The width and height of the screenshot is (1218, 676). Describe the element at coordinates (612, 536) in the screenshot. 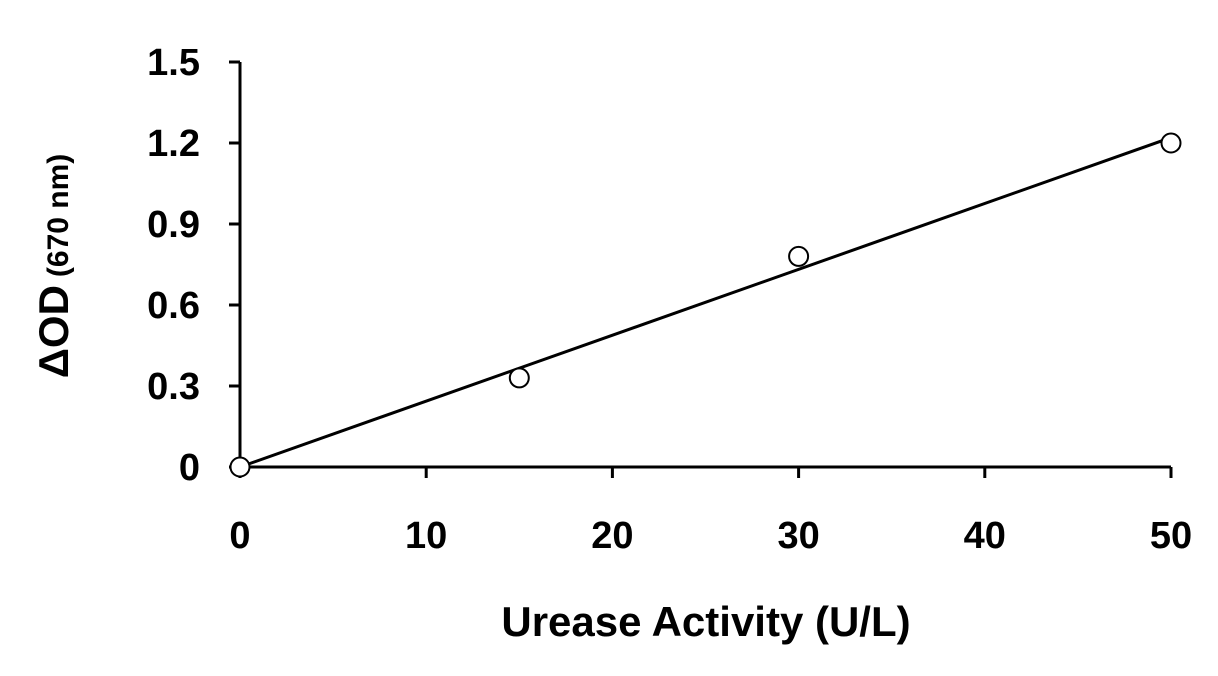

I see `x-tick-label: 20` at that location.